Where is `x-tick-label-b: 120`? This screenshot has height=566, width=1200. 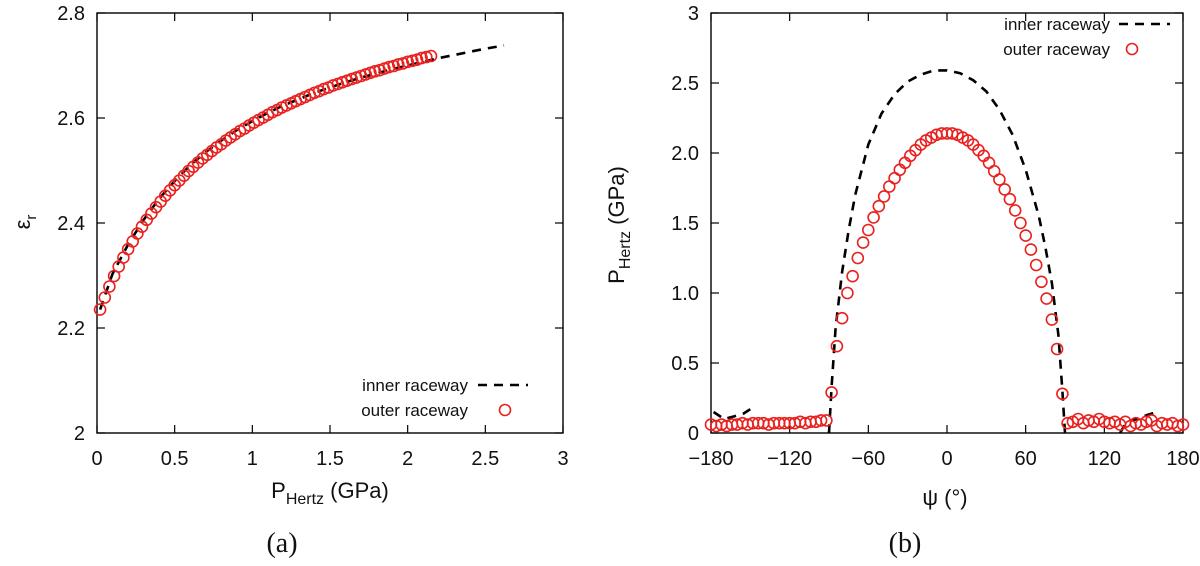
x-tick-label-b: 120 is located at coordinates (1104, 459).